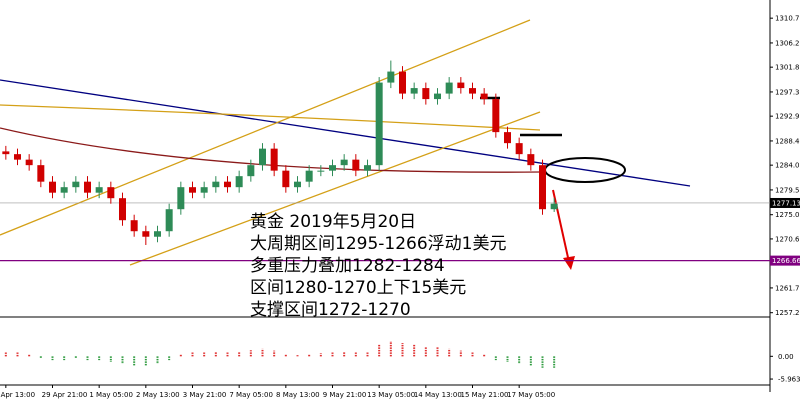  What do you see at coordinates (345, 395) in the screenshot?
I see `x-tick-label: 9 May 21:00` at bounding box center [345, 395].